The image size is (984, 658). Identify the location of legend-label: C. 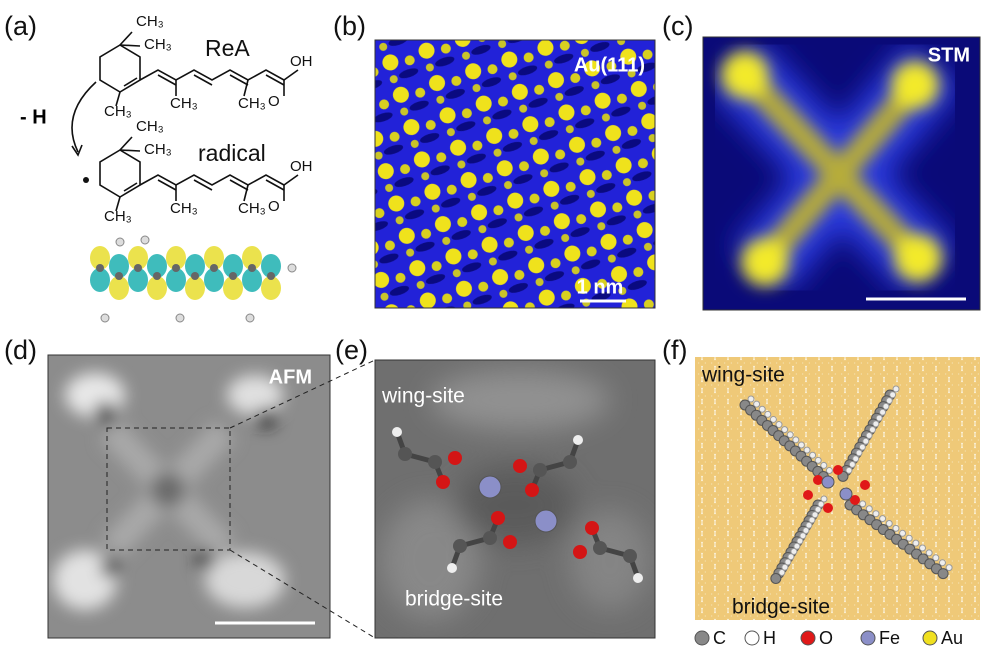
(719, 638).